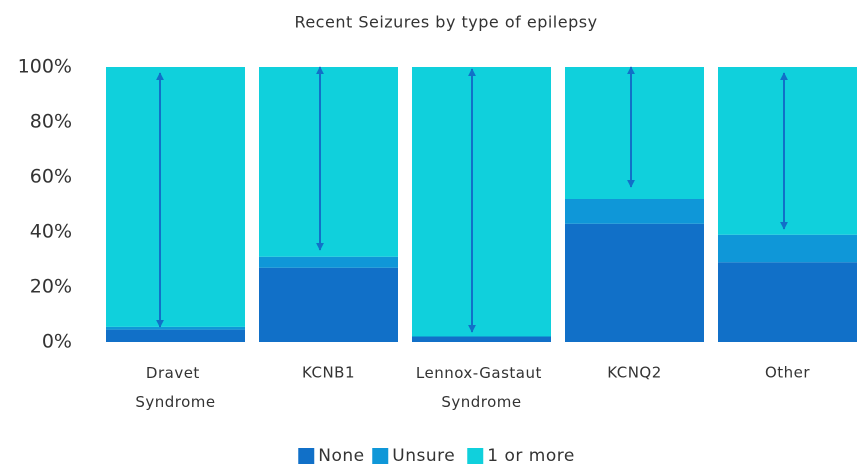 This screenshot has width=857, height=470. Describe the element at coordinates (634, 373) in the screenshot. I see `x-tick-label: KCNQ2` at that location.